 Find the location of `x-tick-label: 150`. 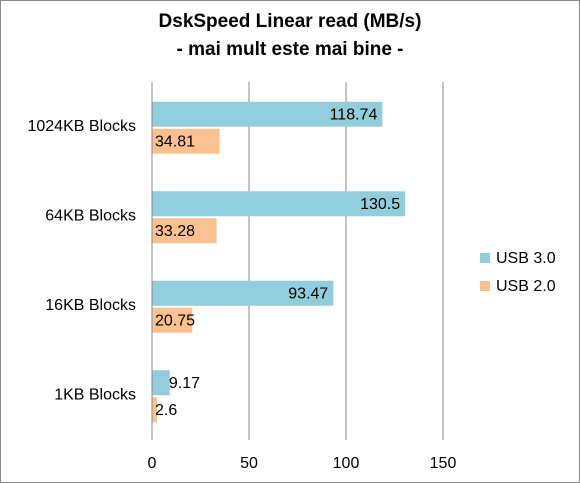

x-tick-label: 150 is located at coordinates (443, 463).